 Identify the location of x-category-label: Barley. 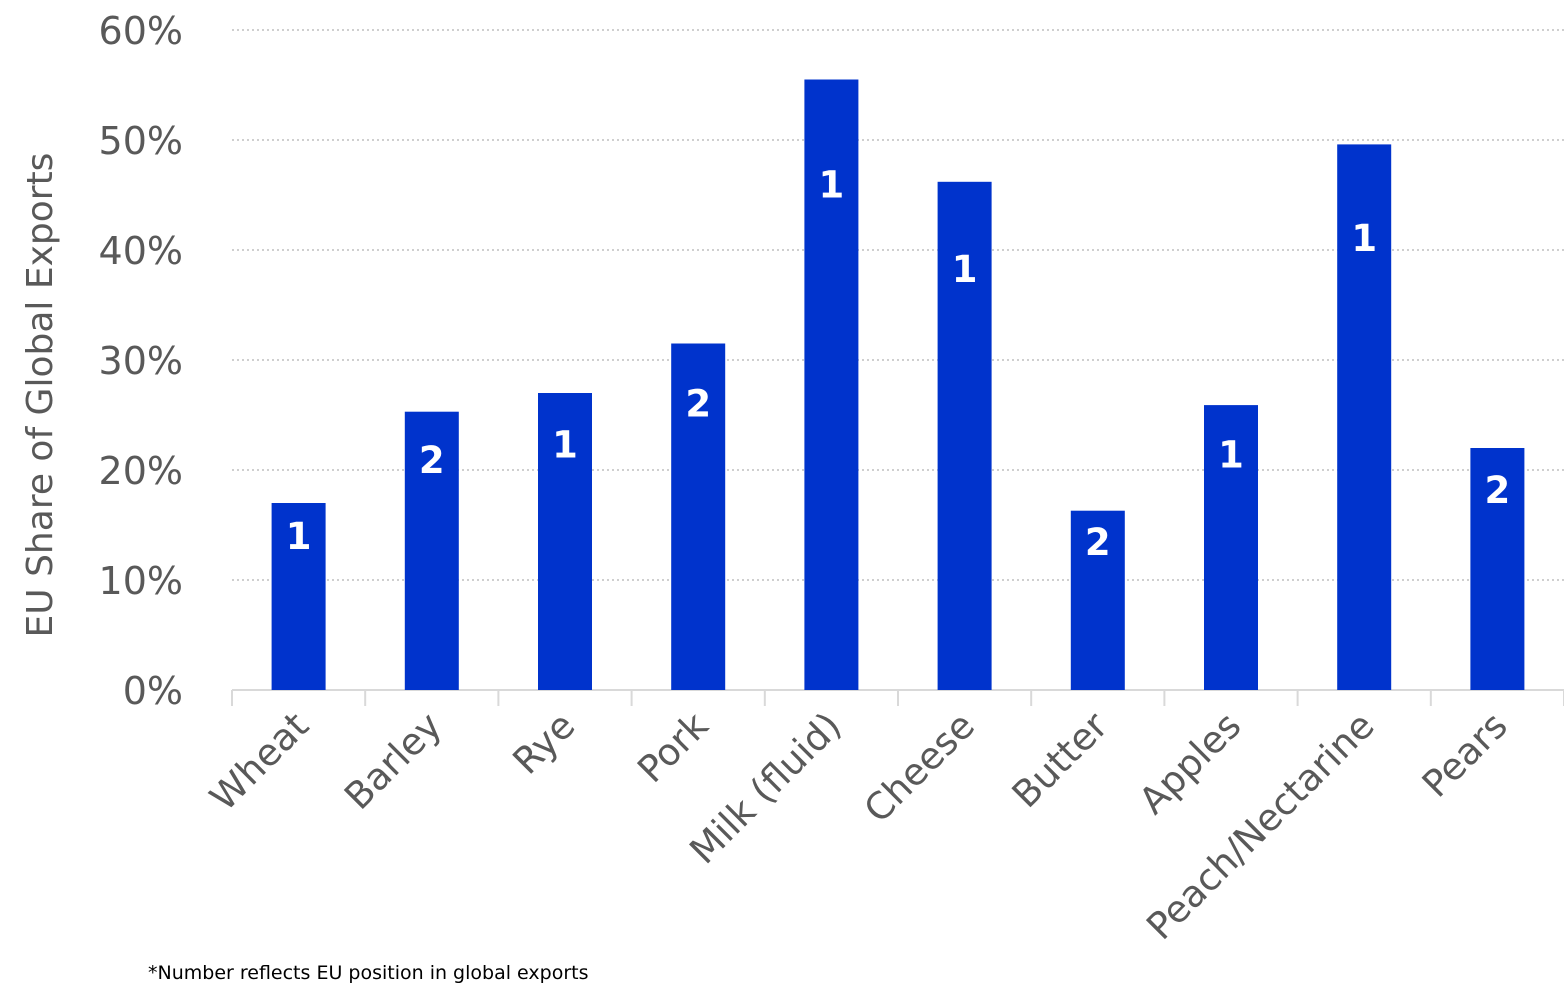
(393, 761).